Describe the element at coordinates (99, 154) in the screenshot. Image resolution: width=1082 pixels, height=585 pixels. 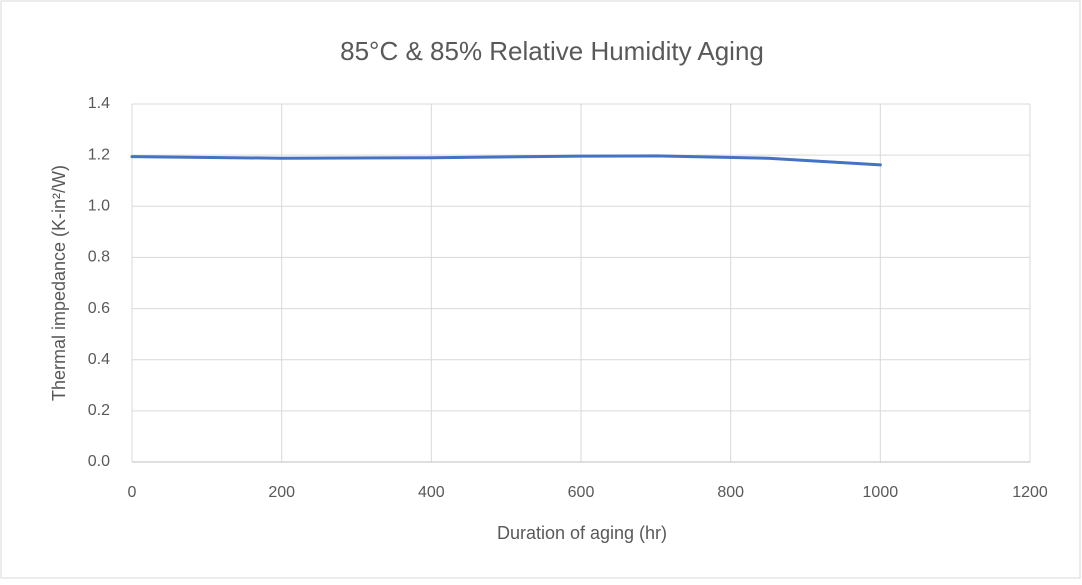
I see `y-tick-label: 1.2` at that location.